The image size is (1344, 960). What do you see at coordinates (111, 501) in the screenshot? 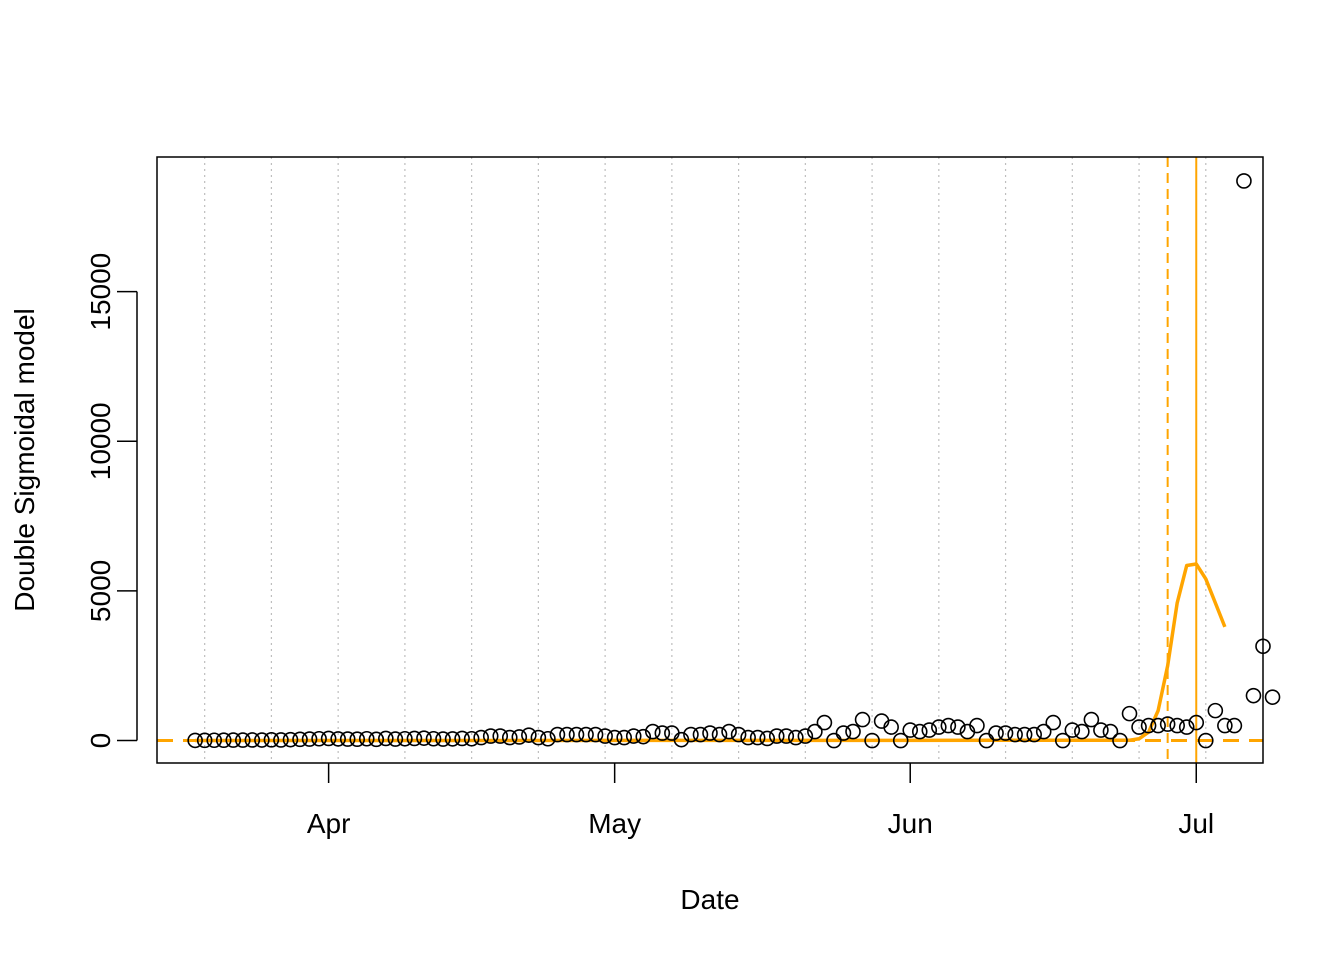
I see `y-axis: 0 5000 10000 15000` at bounding box center [111, 501].